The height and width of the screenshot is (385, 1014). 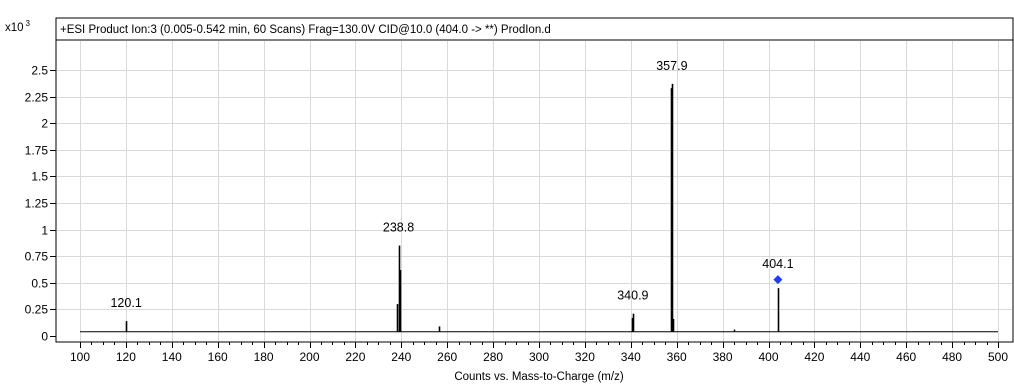 I want to click on y-tick-label: 0.5, so click(x=39, y=284).